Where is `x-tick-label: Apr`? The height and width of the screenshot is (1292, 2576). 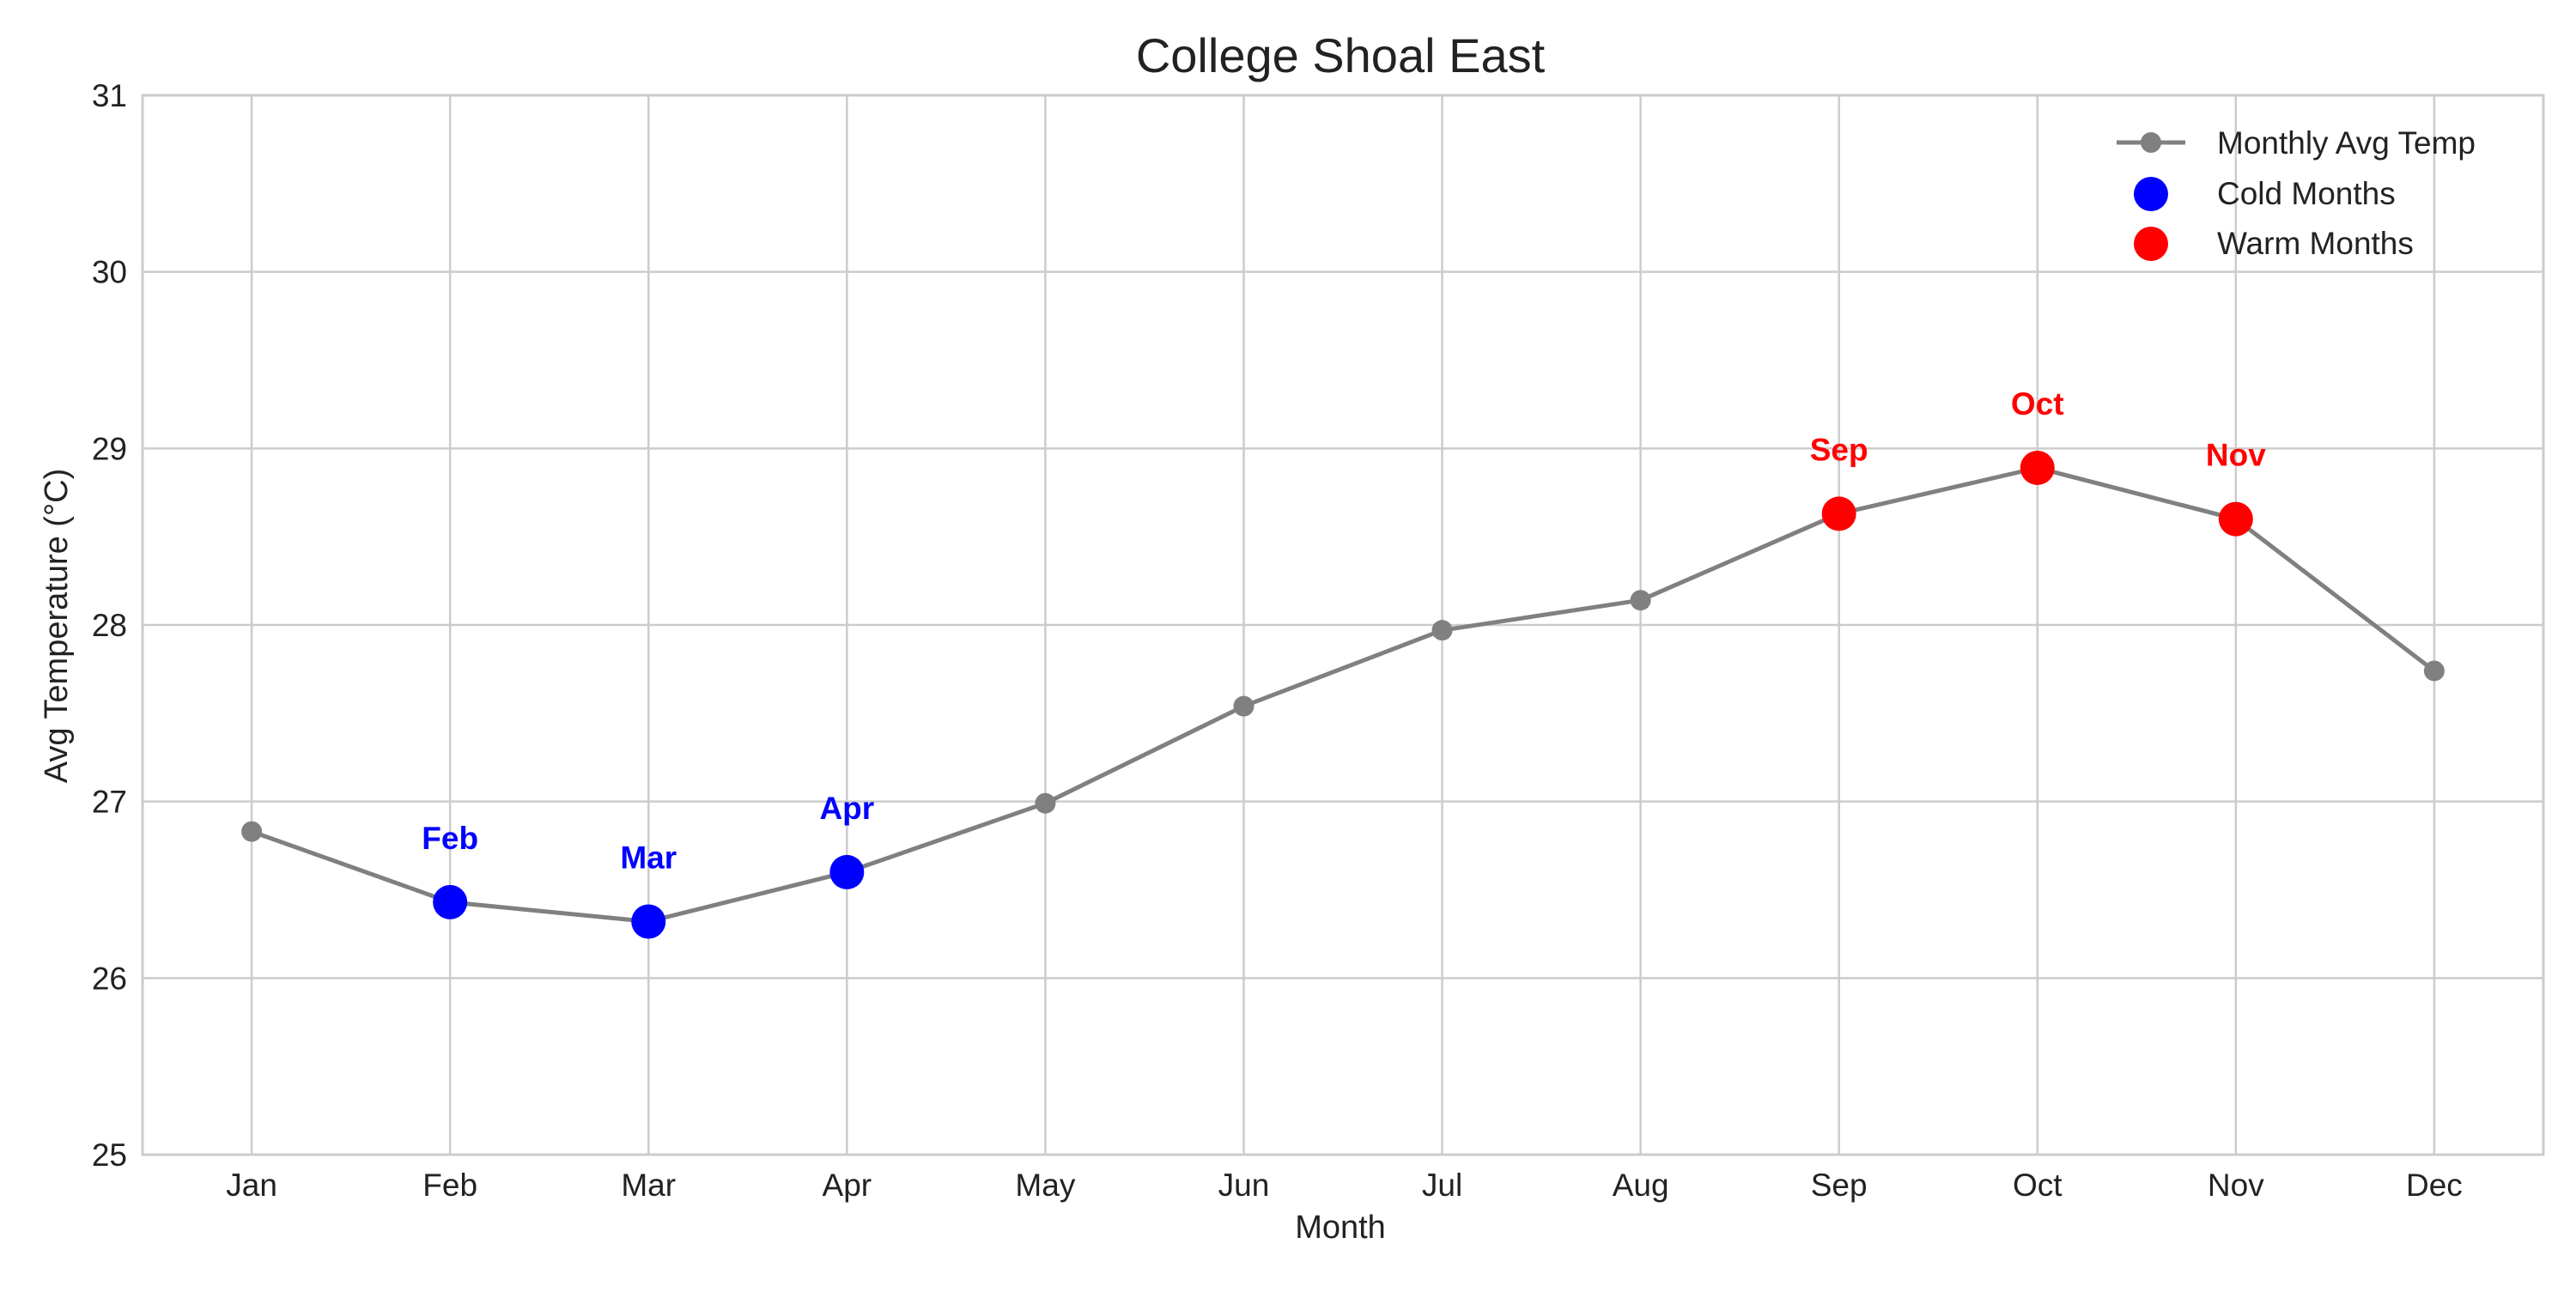
x-tick-label: Apr is located at coordinates (847, 1185).